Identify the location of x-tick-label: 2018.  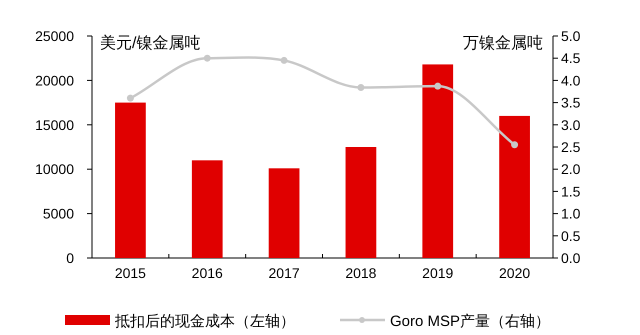
(361, 273).